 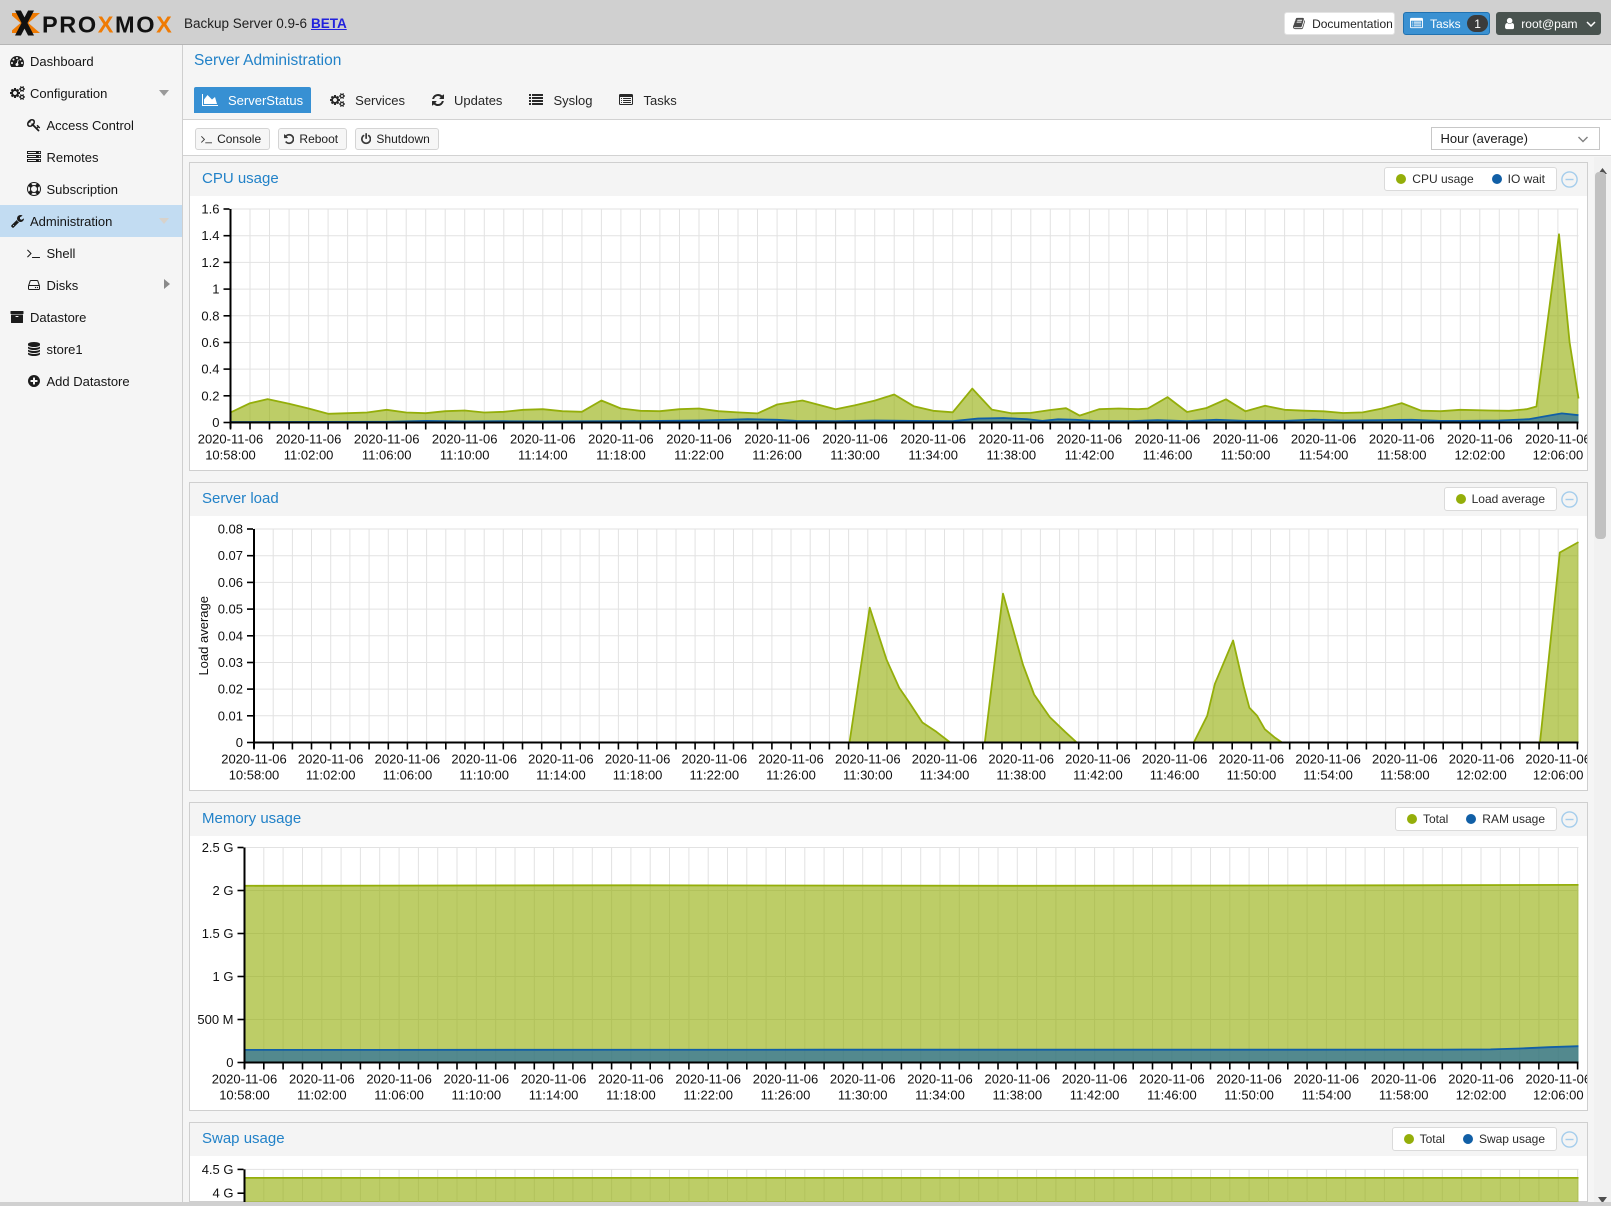 I want to click on svg-text: 0.02, so click(x=230, y=689).